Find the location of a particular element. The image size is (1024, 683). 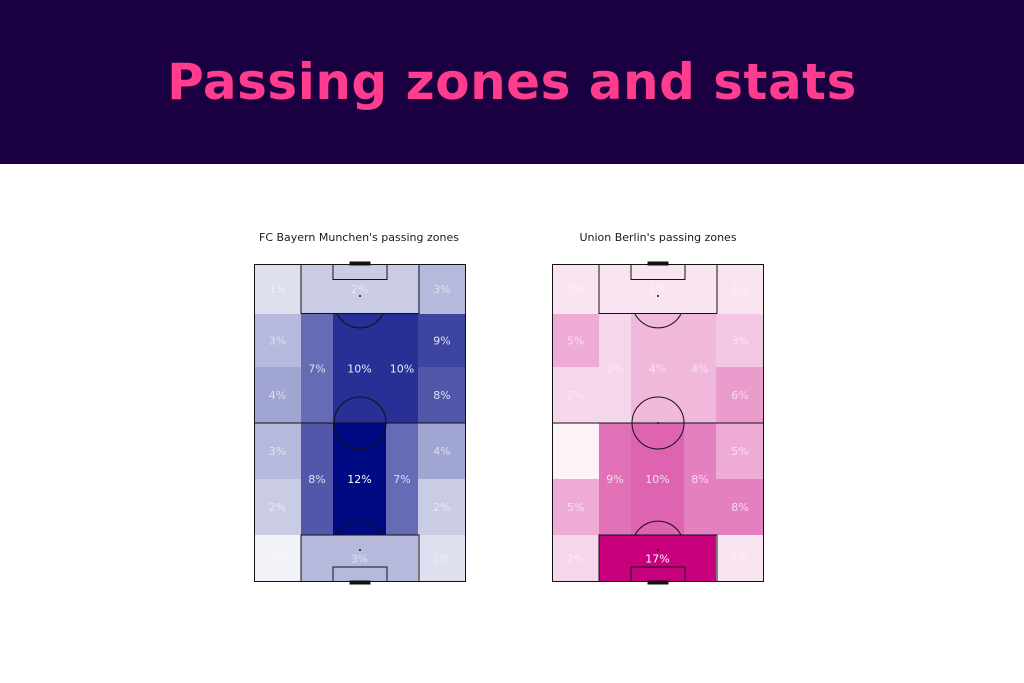

zone-label-union-8: 2% is located at coordinates (575, 395).